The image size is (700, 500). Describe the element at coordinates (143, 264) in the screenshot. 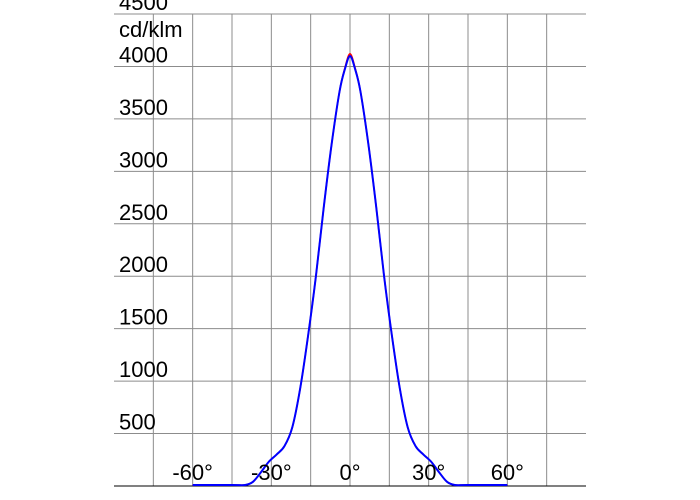

I see `y-tick-label: 2000` at that location.